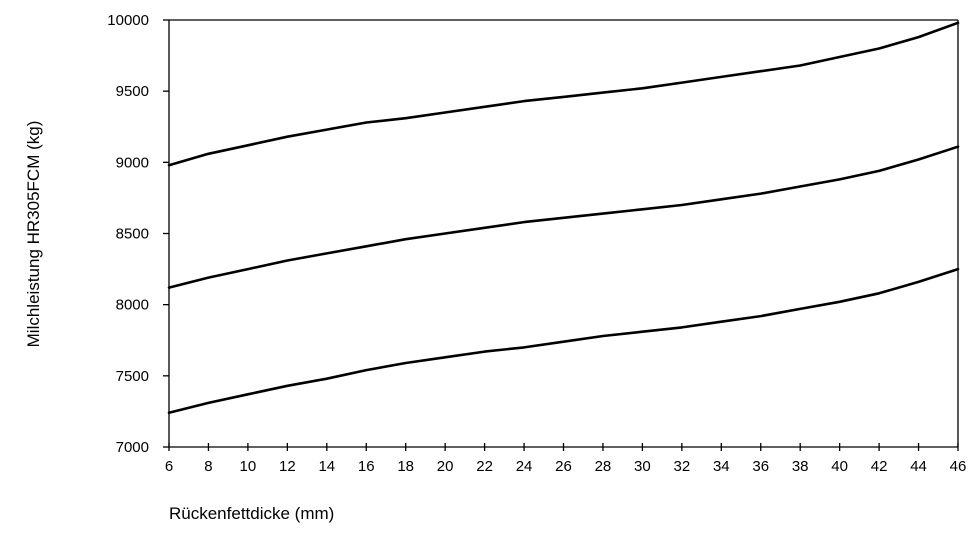 This screenshot has width=968, height=533. I want to click on x-tick-label: 44, so click(918, 466).